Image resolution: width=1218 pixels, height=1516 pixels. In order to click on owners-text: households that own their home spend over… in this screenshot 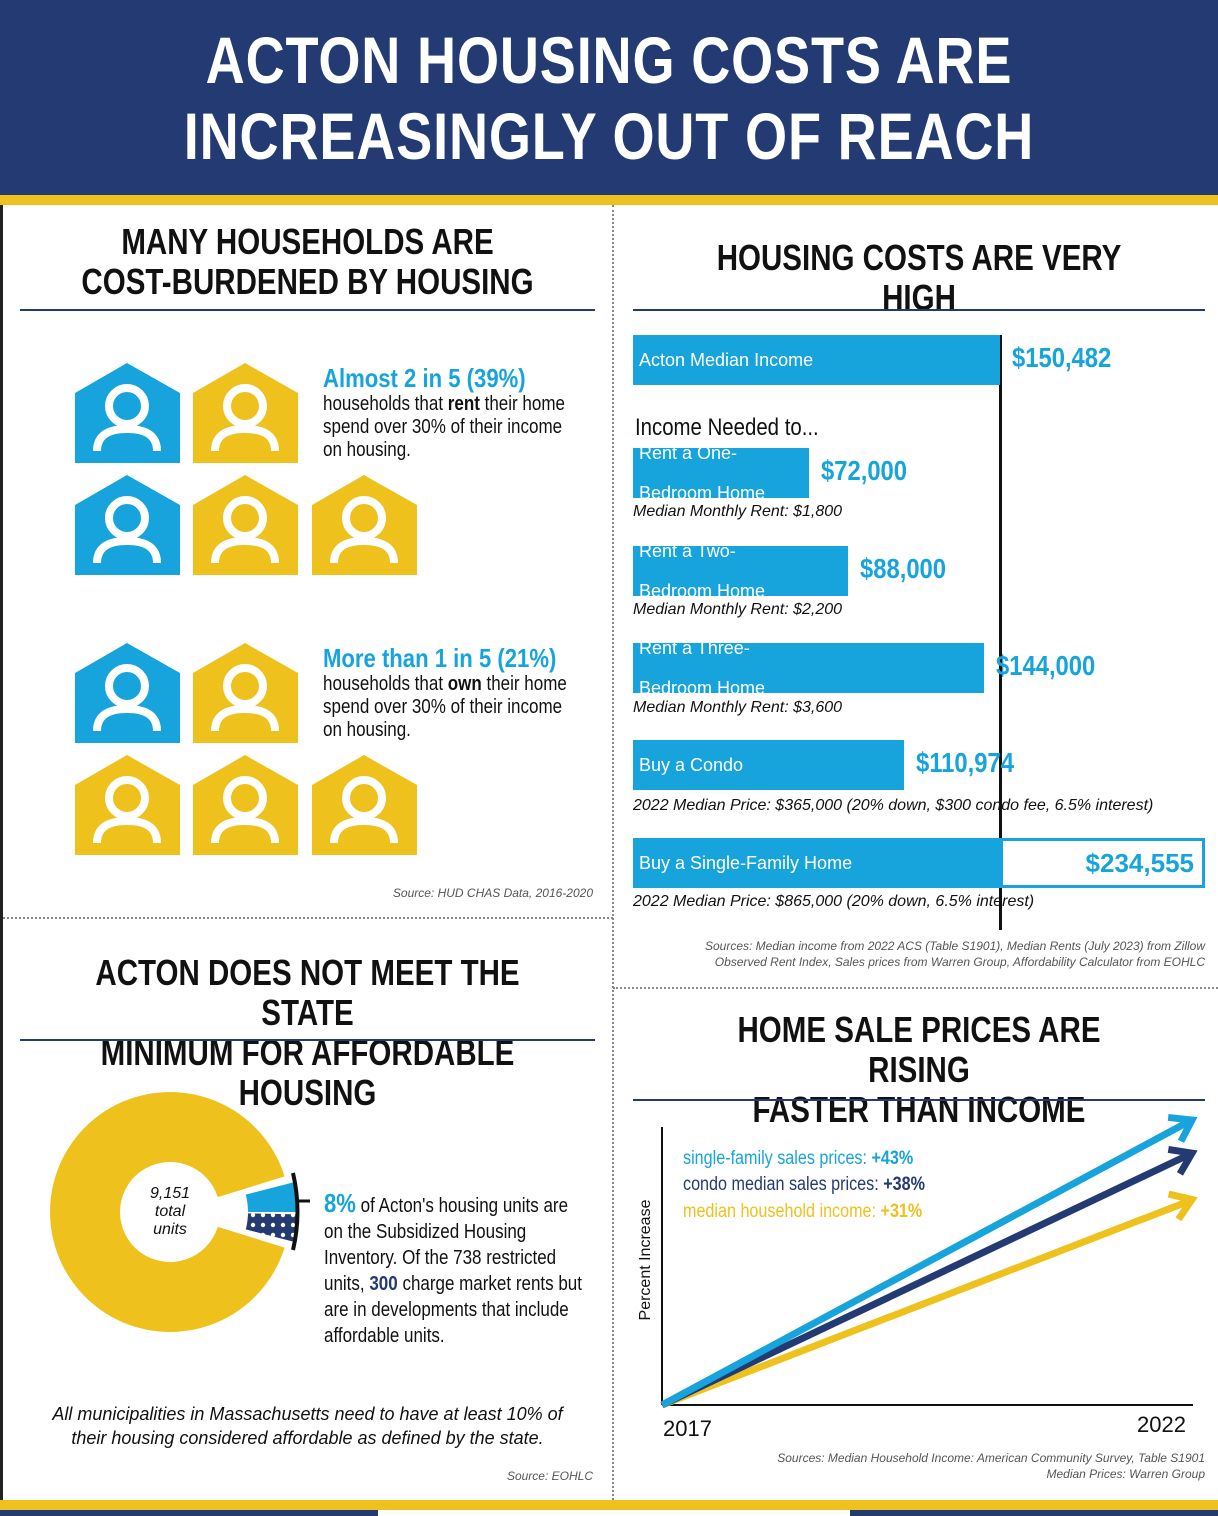, I will do `click(445, 707)`.